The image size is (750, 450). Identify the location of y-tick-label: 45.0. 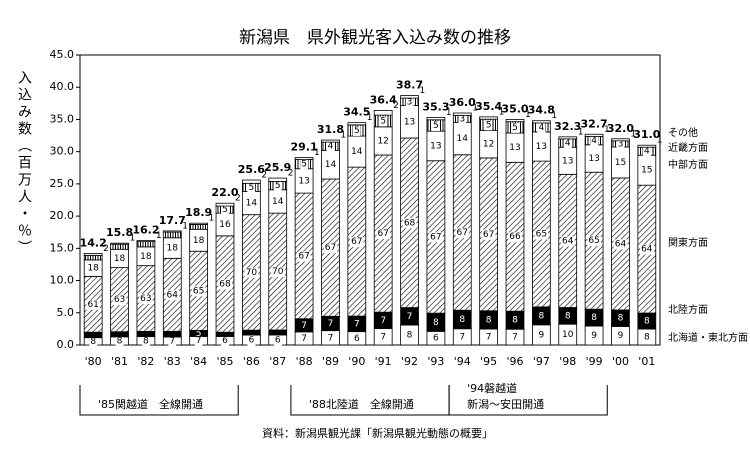
(62, 54).